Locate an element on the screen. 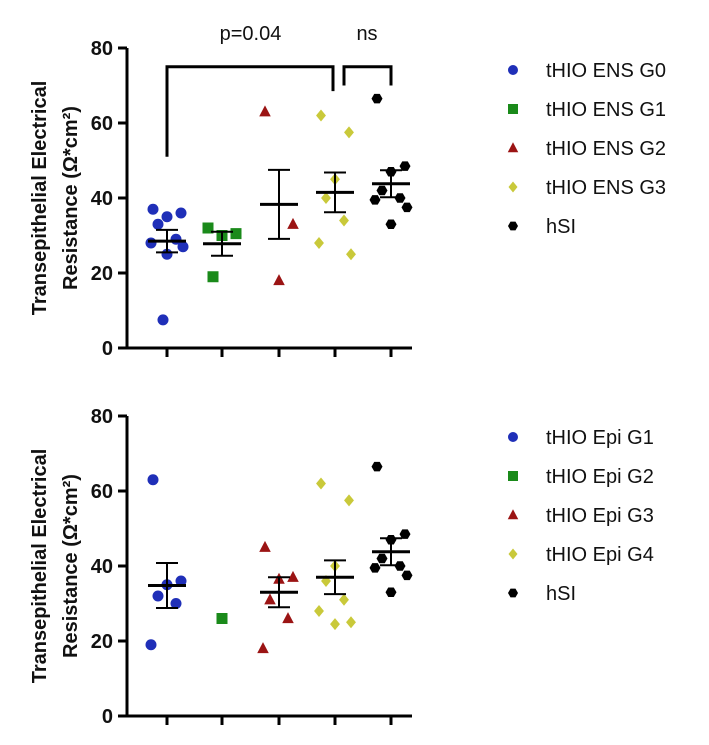  legend-label: tHIO Epi G2 is located at coordinates (600, 477).